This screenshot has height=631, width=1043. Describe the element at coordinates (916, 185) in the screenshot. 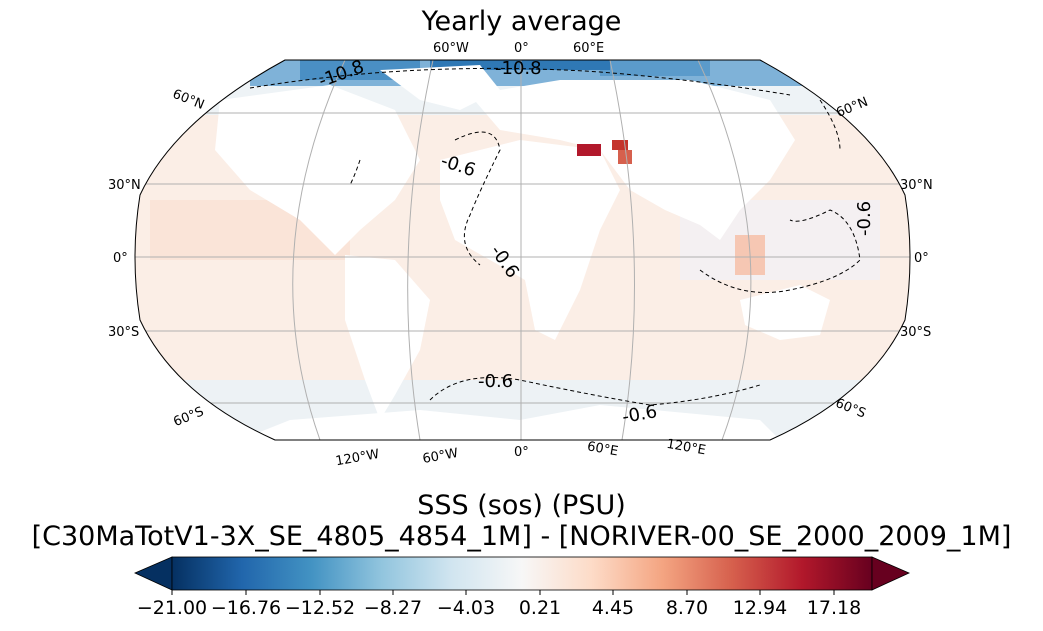

I see `lat-label-right: 30°N` at that location.